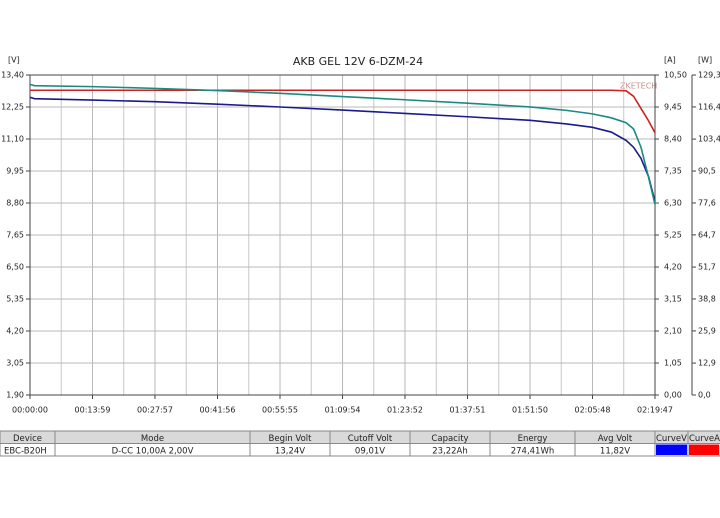  I want to click on y2-tick-label: 3,15, so click(673, 299).